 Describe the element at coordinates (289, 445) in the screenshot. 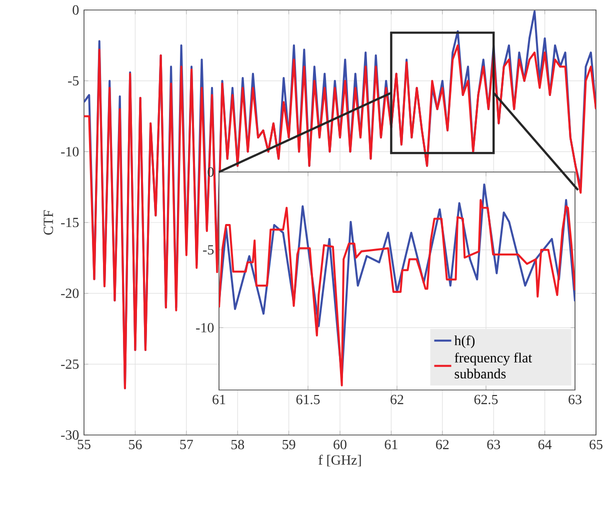

I see `x-tick-label: 59` at that location.